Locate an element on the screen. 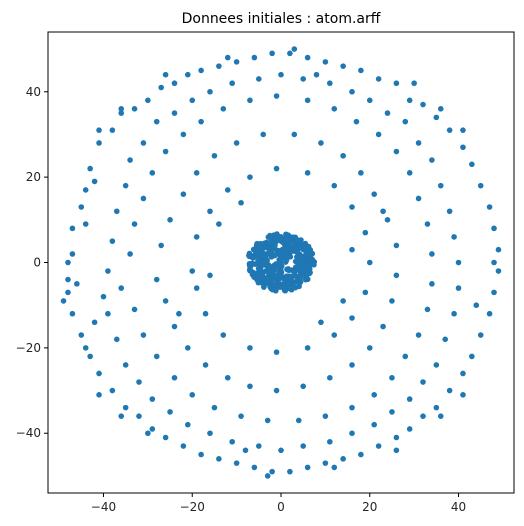 The height and width of the screenshot is (526, 524). y-tick-label: 0 is located at coordinates (37, 263).